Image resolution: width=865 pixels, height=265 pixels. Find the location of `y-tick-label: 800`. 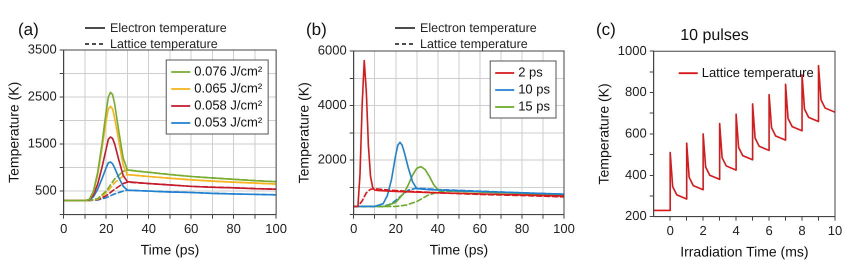

y-tick-label: 800 is located at coordinates (636, 92).